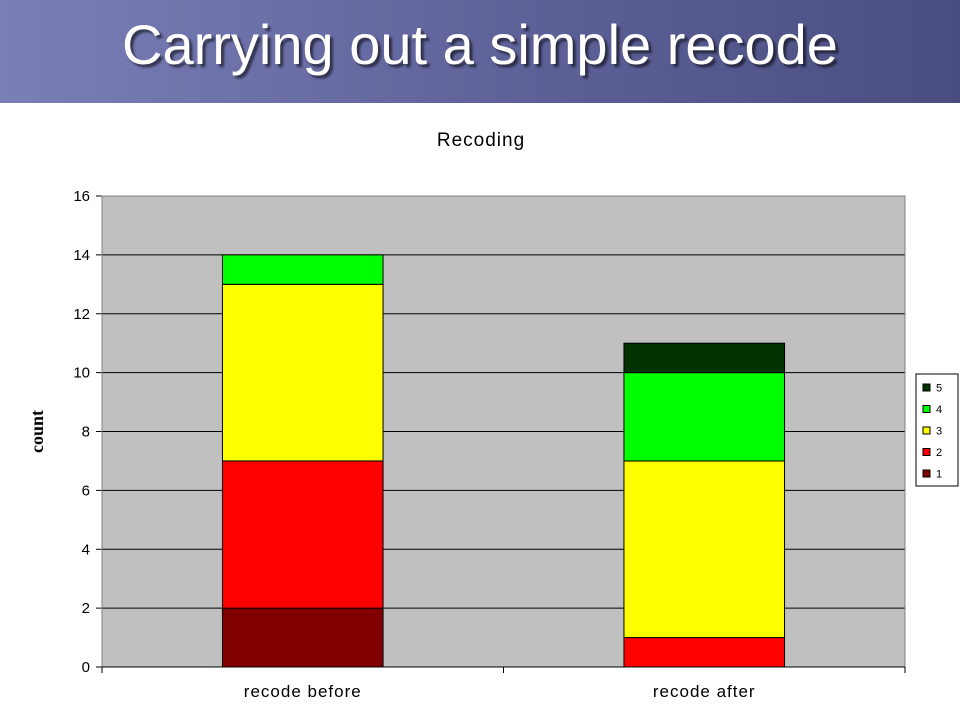 Image resolution: width=960 pixels, height=720 pixels. I want to click on x-category-label: recode after, so click(704, 691).